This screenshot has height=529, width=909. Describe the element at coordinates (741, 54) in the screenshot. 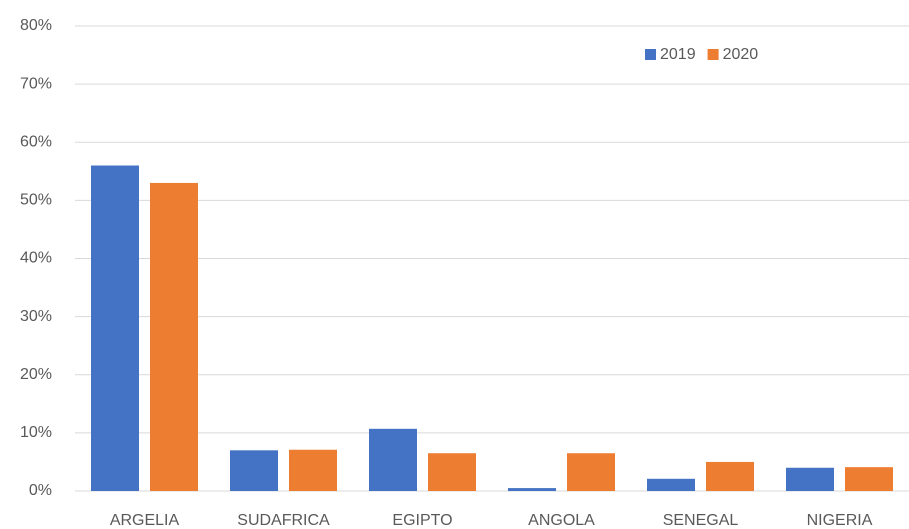

I see `legend-label: 2020` at that location.